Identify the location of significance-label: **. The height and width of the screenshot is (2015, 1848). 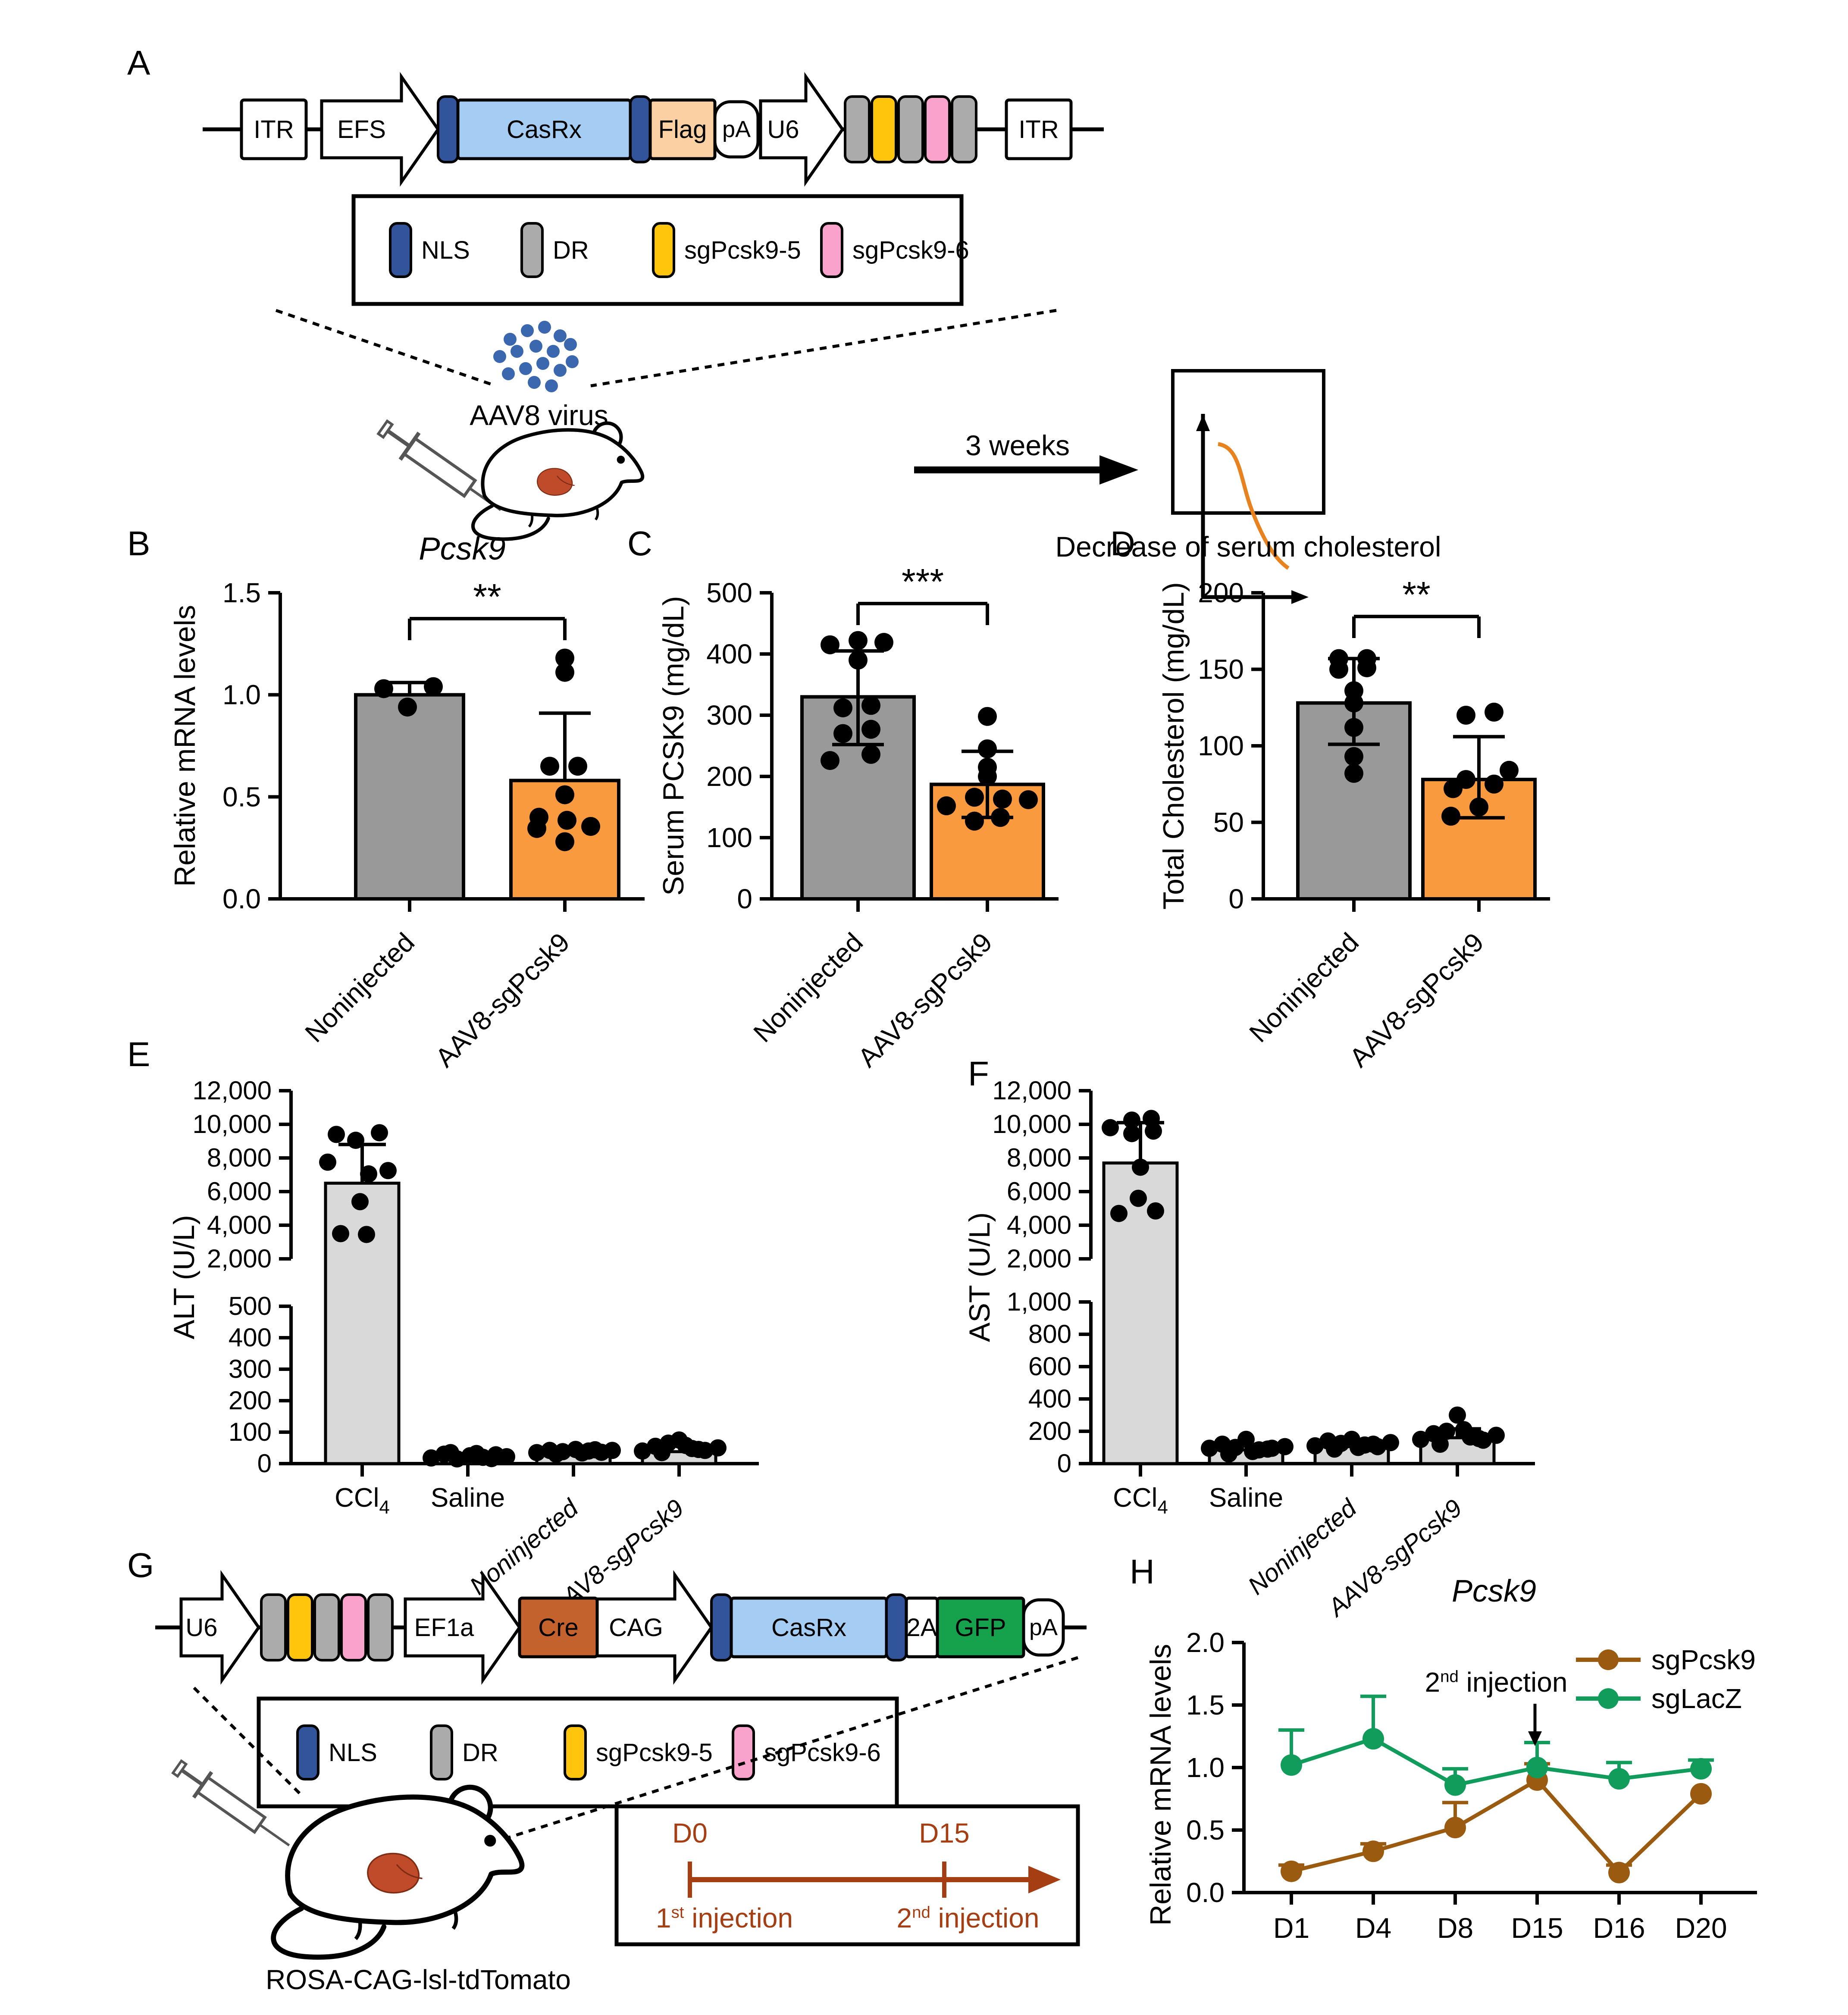
(1416, 594).